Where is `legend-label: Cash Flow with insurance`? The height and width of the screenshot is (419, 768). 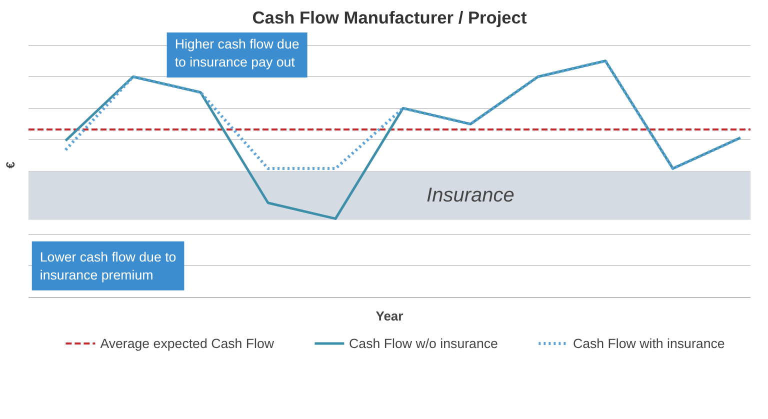 legend-label: Cash Flow with insurance is located at coordinates (648, 343).